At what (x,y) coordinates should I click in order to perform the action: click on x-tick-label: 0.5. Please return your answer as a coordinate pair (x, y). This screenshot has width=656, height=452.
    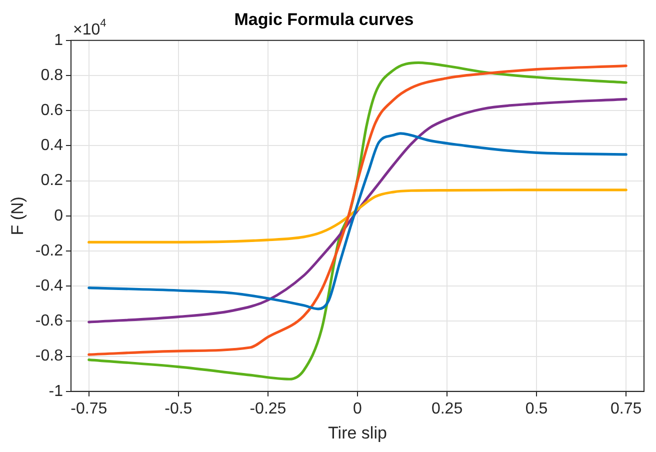
    Looking at the image, I should click on (536, 409).